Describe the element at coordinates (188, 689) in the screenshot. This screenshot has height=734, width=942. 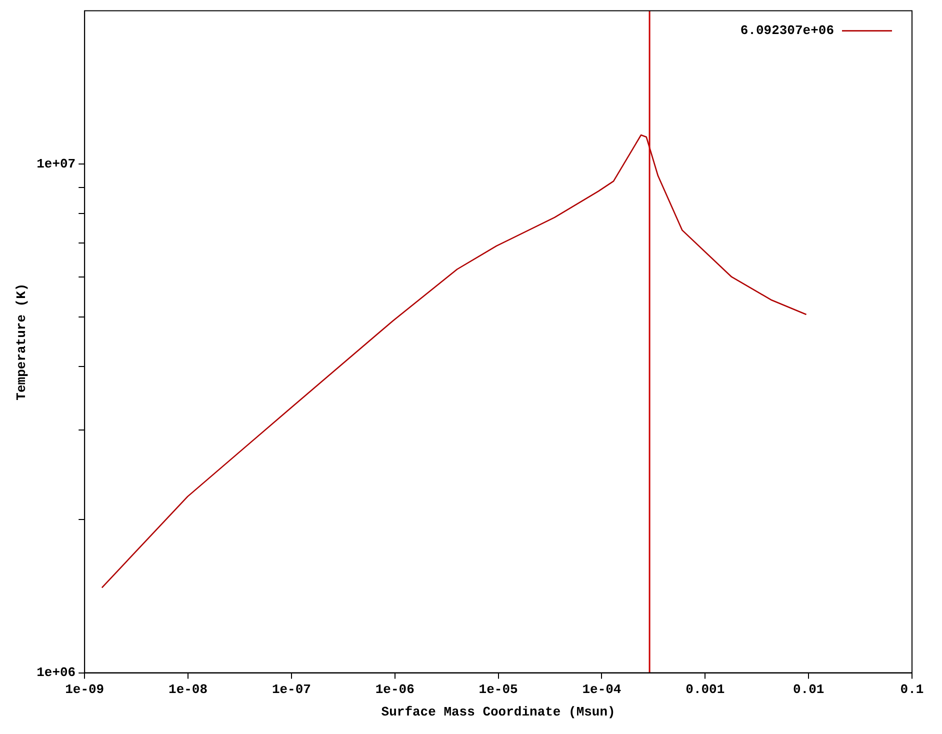
I see `x-tick-label: 1e-08` at that location.